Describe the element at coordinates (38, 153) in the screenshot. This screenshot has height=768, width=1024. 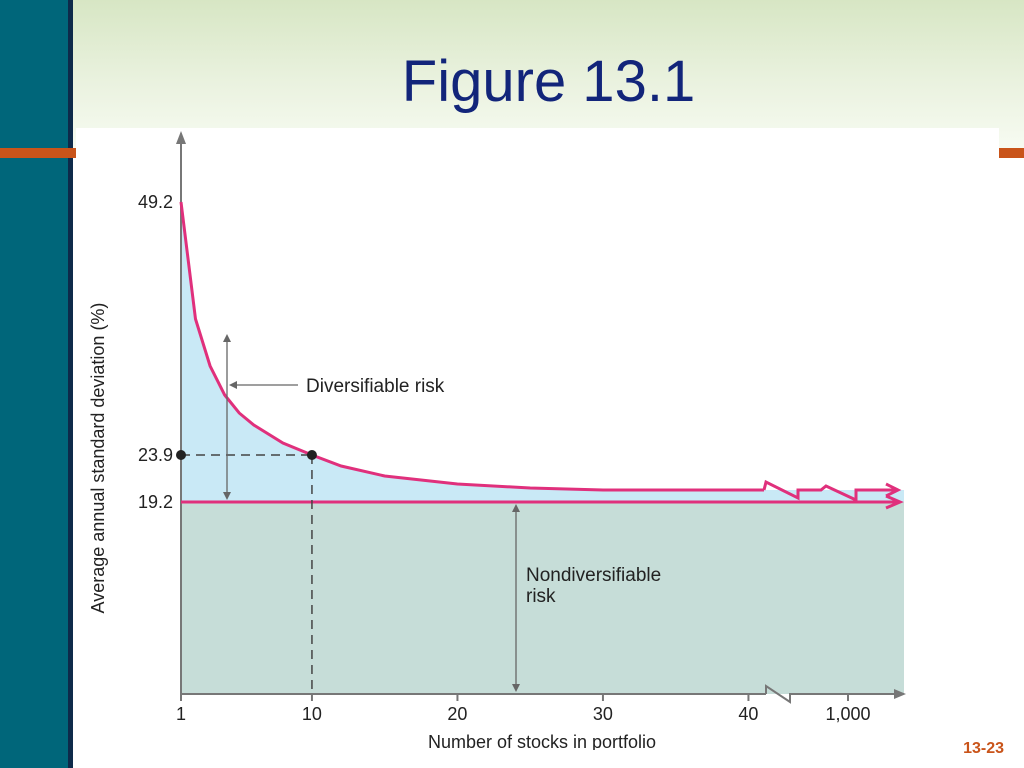
I see `accent-rule-left` at that location.